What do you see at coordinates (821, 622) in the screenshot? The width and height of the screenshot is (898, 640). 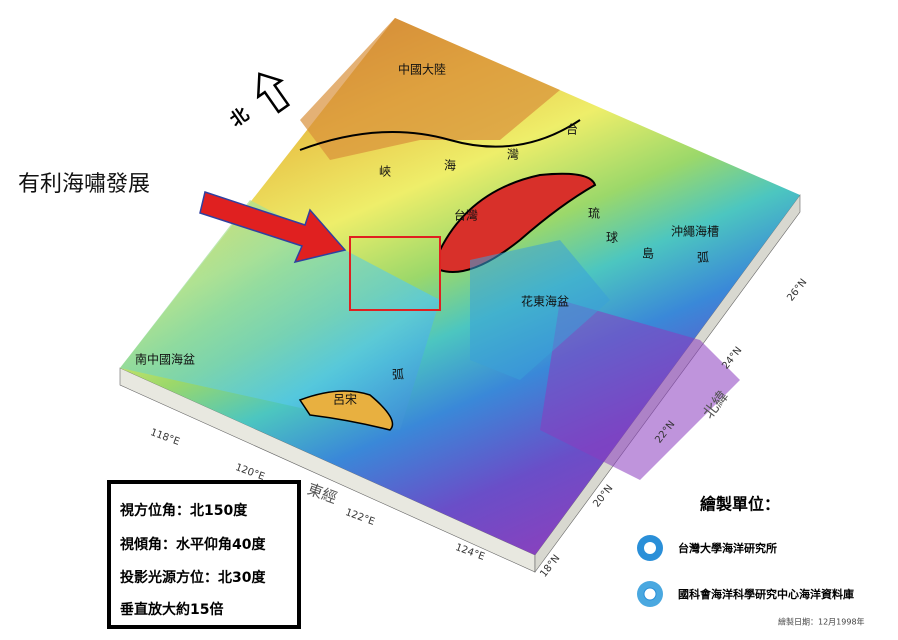 I see `credits-date: 繪製日期：12月1998年` at bounding box center [821, 622].